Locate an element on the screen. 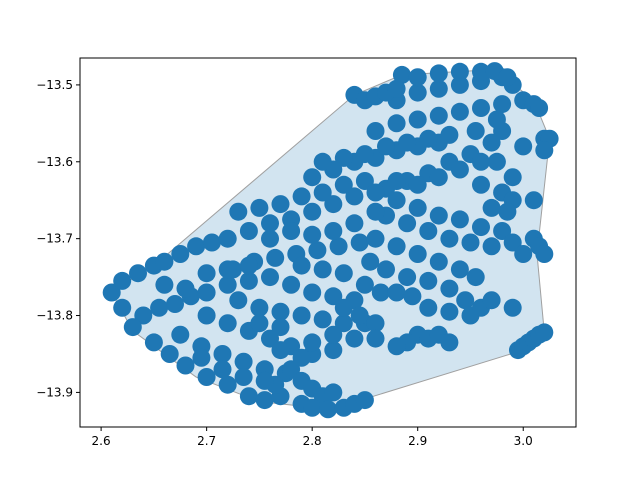  x-tick-label: 2.7 is located at coordinates (206, 441).